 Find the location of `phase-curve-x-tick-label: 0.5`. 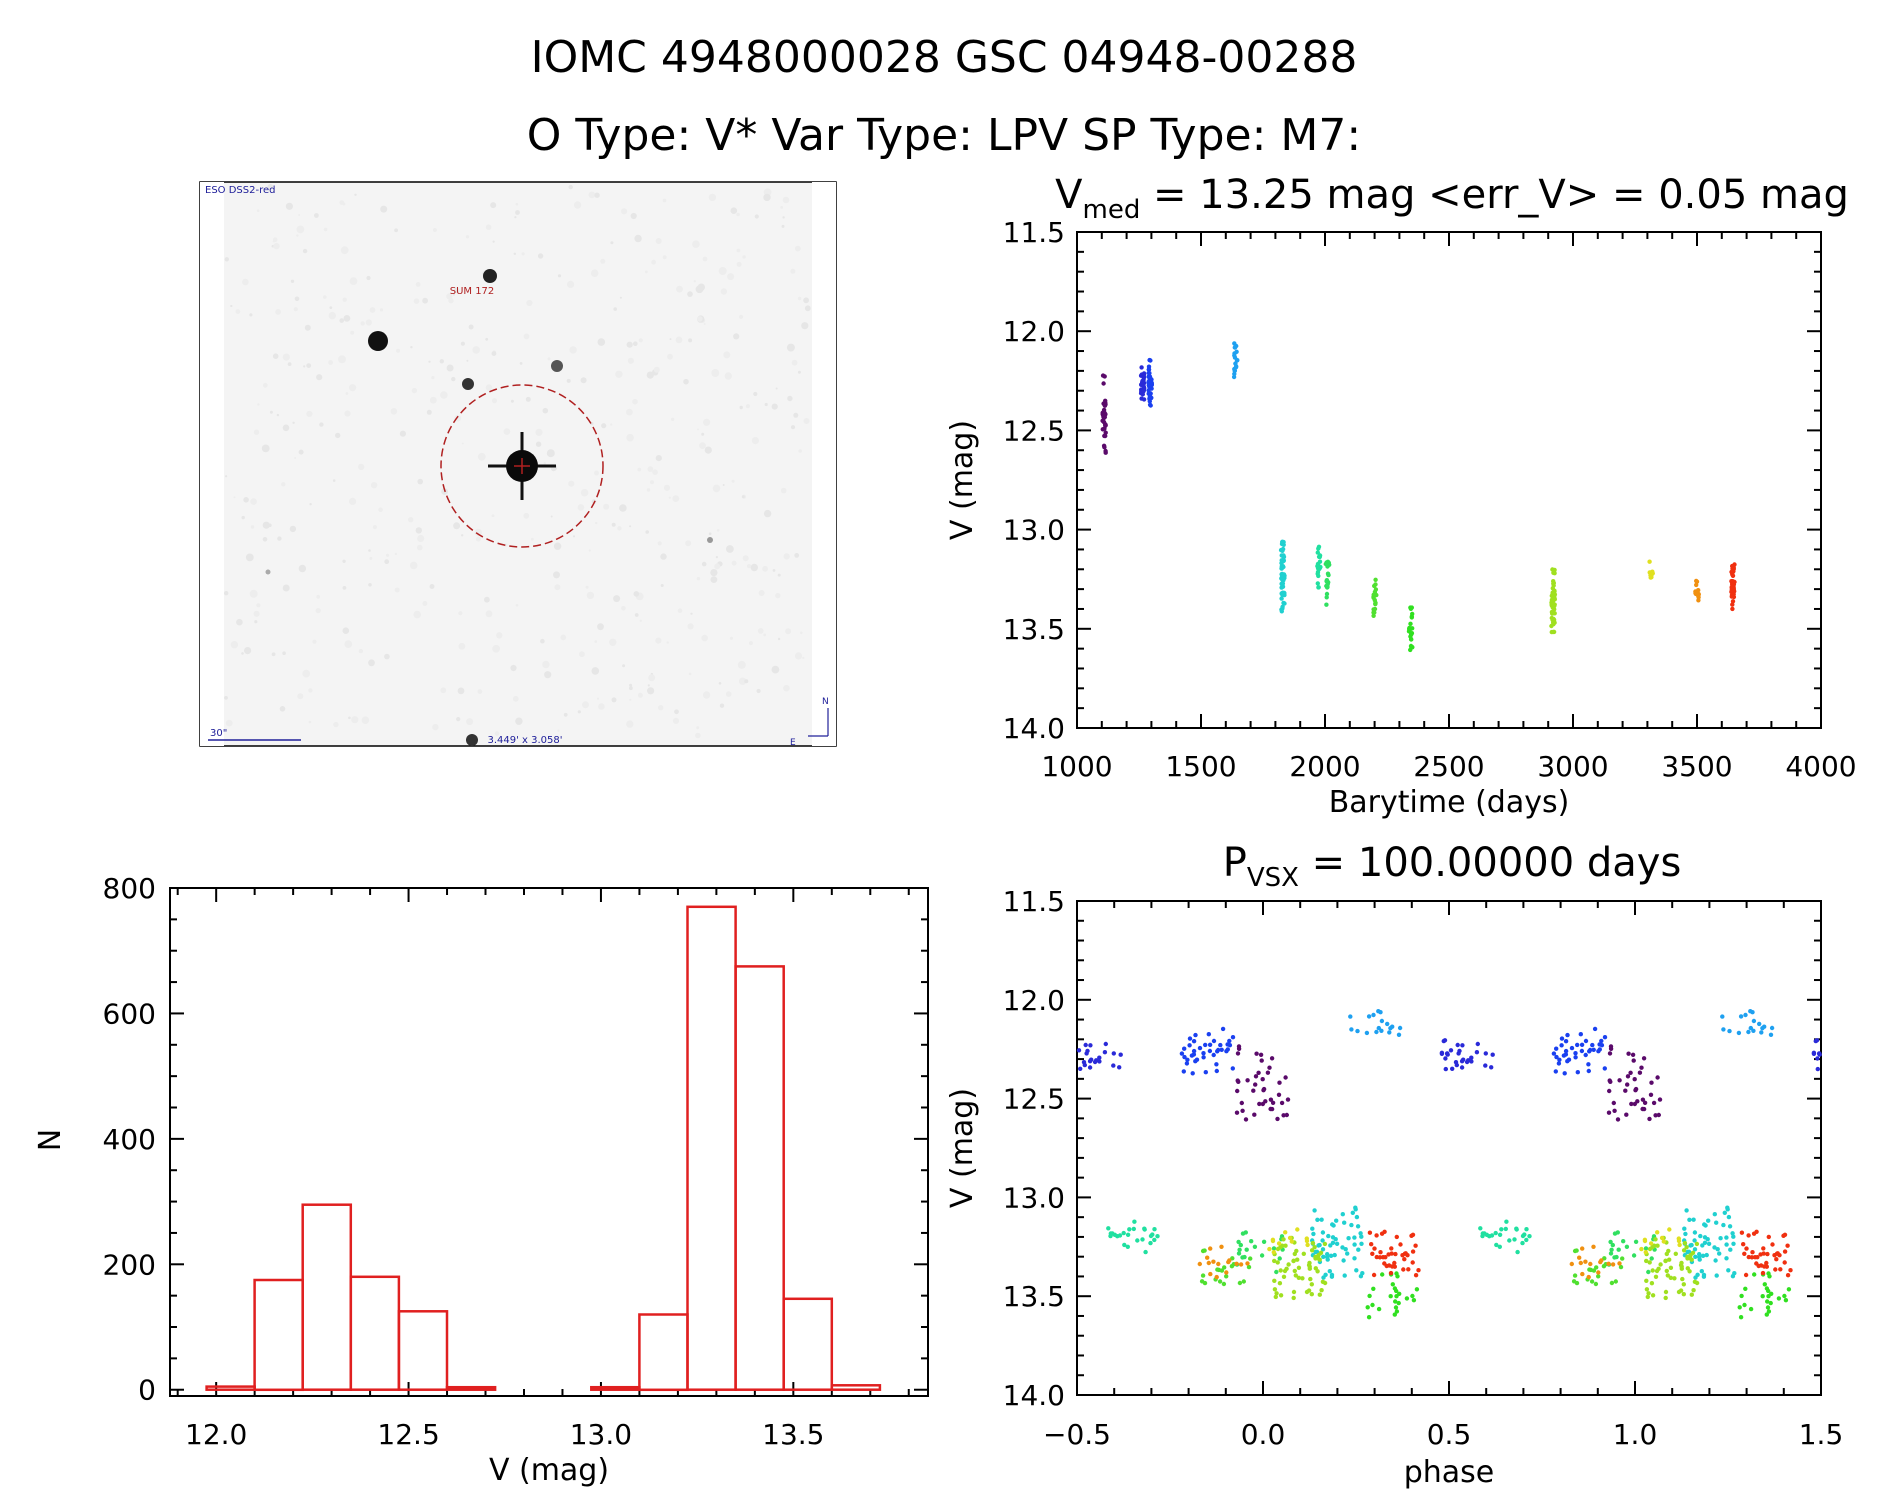

phase-curve-x-tick-label: 0.5 is located at coordinates (1449, 1434).